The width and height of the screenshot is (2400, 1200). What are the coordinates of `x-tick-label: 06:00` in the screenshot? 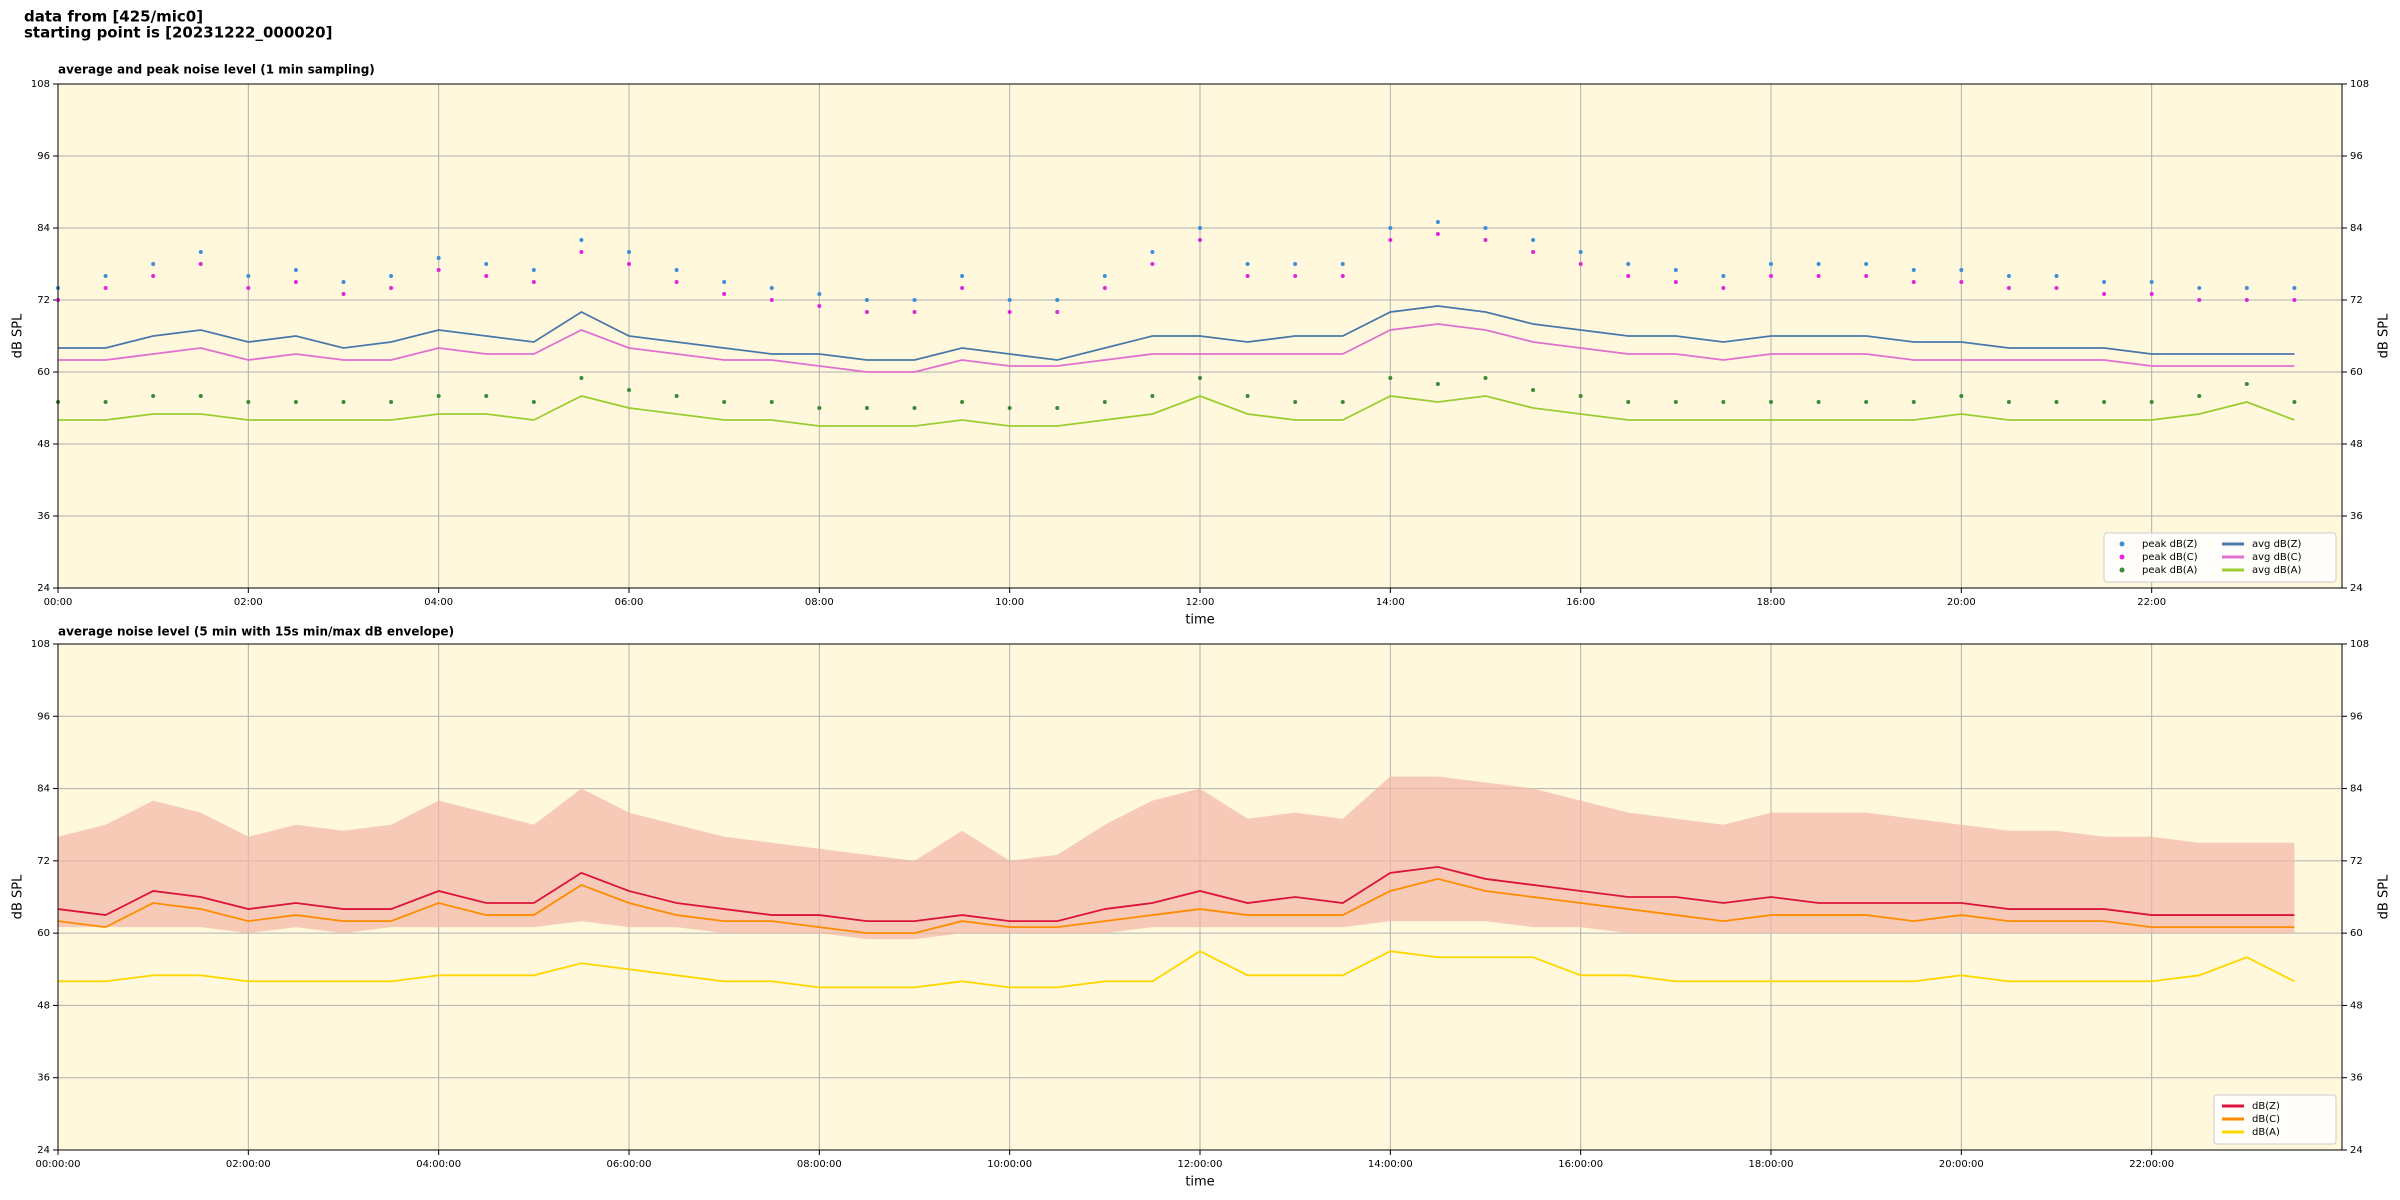 It's located at (629, 602).